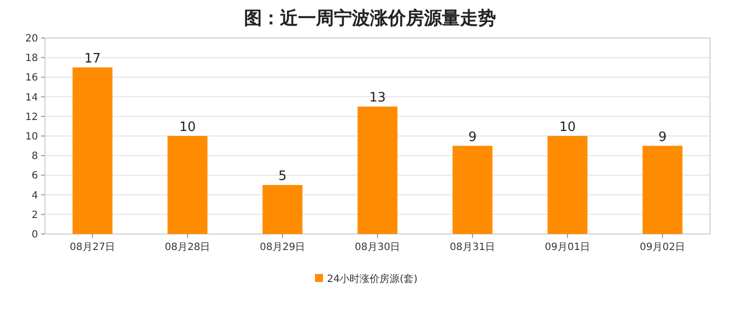 The width and height of the screenshot is (740, 312). What do you see at coordinates (370, 18) in the screenshot?
I see `chart-title: 图：近一周宁波涨价房源量走势` at bounding box center [370, 18].